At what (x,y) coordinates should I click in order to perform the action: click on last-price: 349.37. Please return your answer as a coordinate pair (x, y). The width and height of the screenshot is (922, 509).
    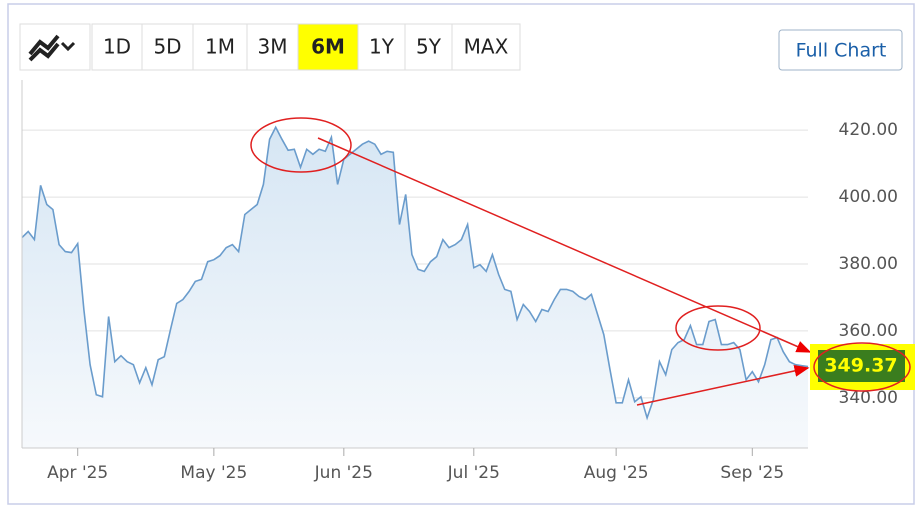
    Looking at the image, I should click on (860, 366).